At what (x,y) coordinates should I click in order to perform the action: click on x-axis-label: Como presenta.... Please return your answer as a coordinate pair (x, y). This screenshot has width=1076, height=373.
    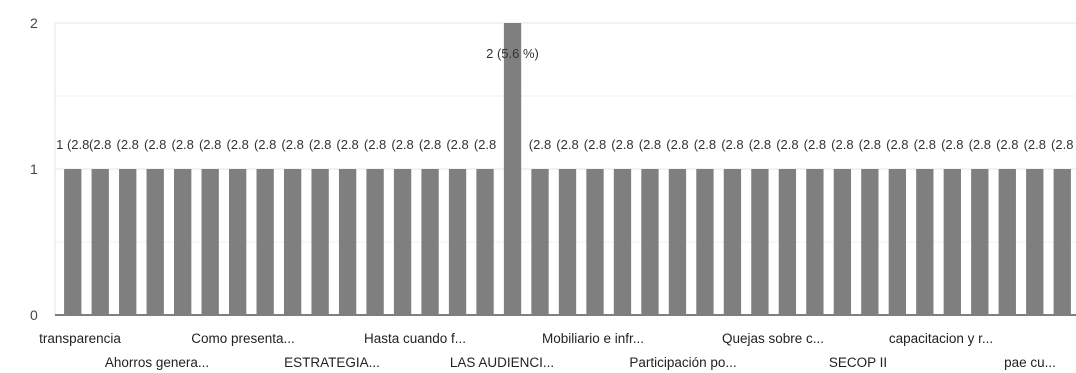
    Looking at the image, I should click on (243, 338).